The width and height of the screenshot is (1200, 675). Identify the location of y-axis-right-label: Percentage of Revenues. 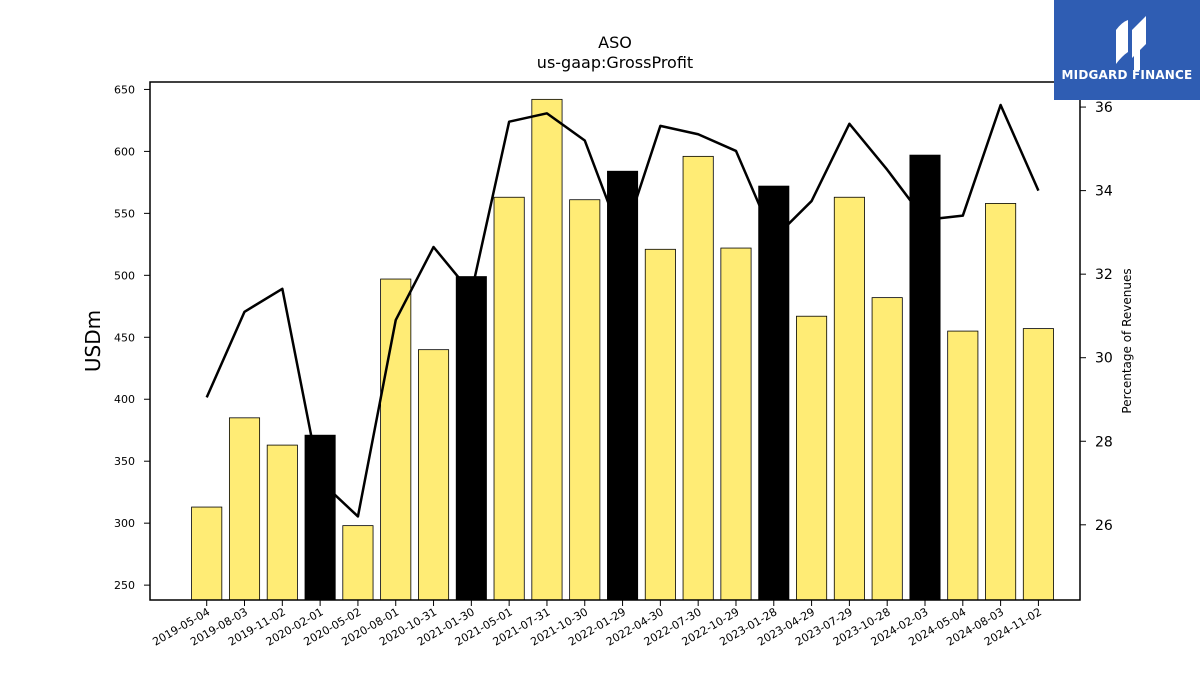
(1127, 340).